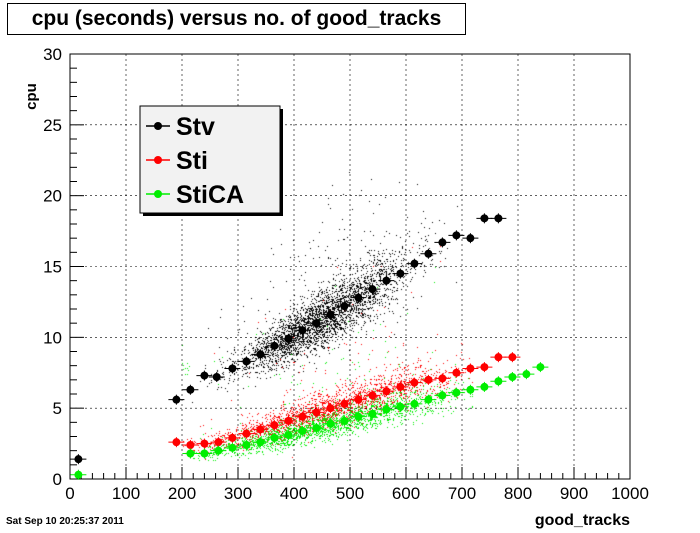 This screenshot has height=533, width=700. Describe the element at coordinates (195, 127) in the screenshot. I see `legend-label: Stv` at that location.